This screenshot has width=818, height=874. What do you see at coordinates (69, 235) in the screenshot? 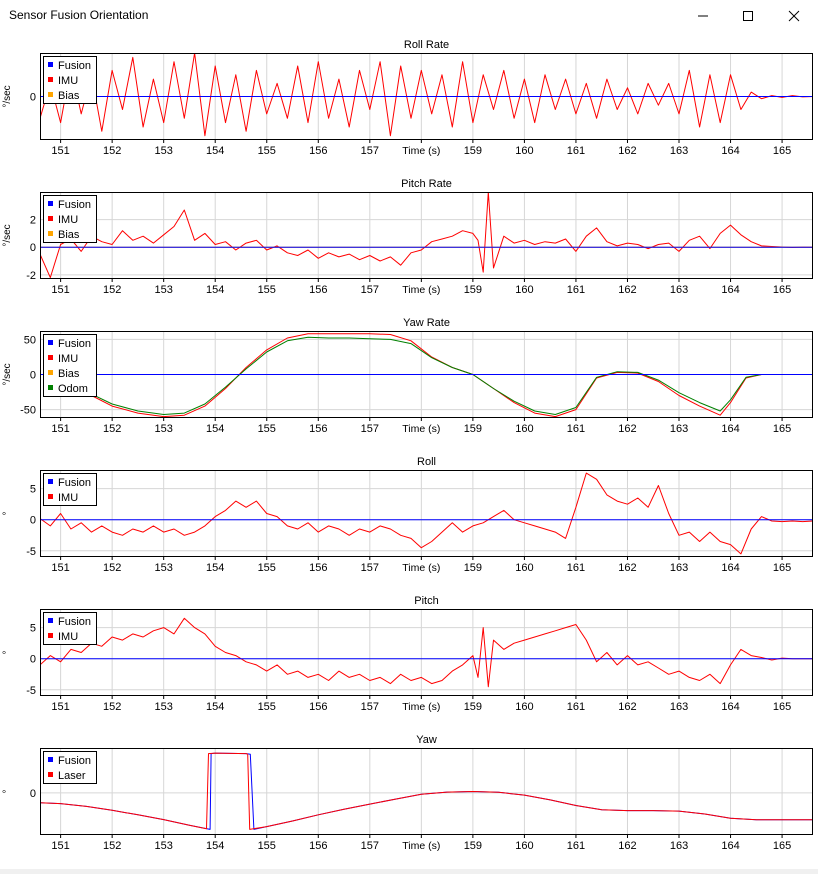
I see `legend-entry: Bias` at bounding box center [69, 235].